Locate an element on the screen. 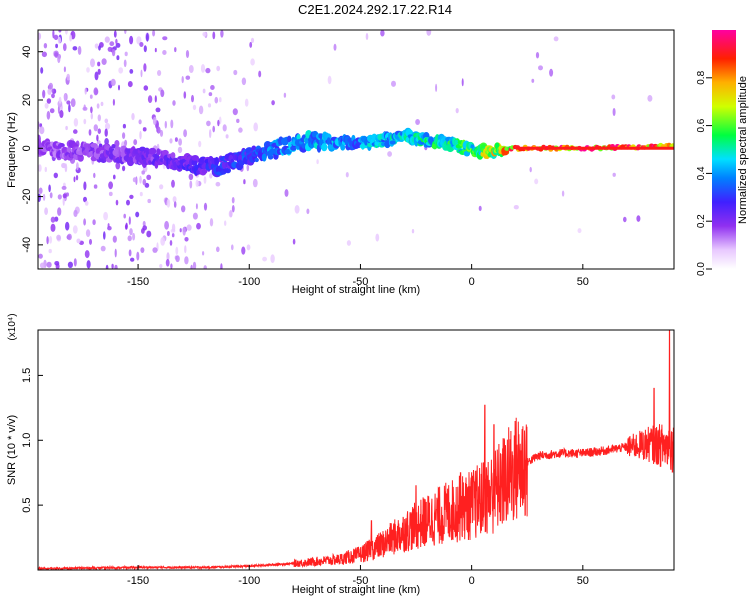 The image size is (750, 600). y-tick-label: 40 is located at coordinates (27, 52).